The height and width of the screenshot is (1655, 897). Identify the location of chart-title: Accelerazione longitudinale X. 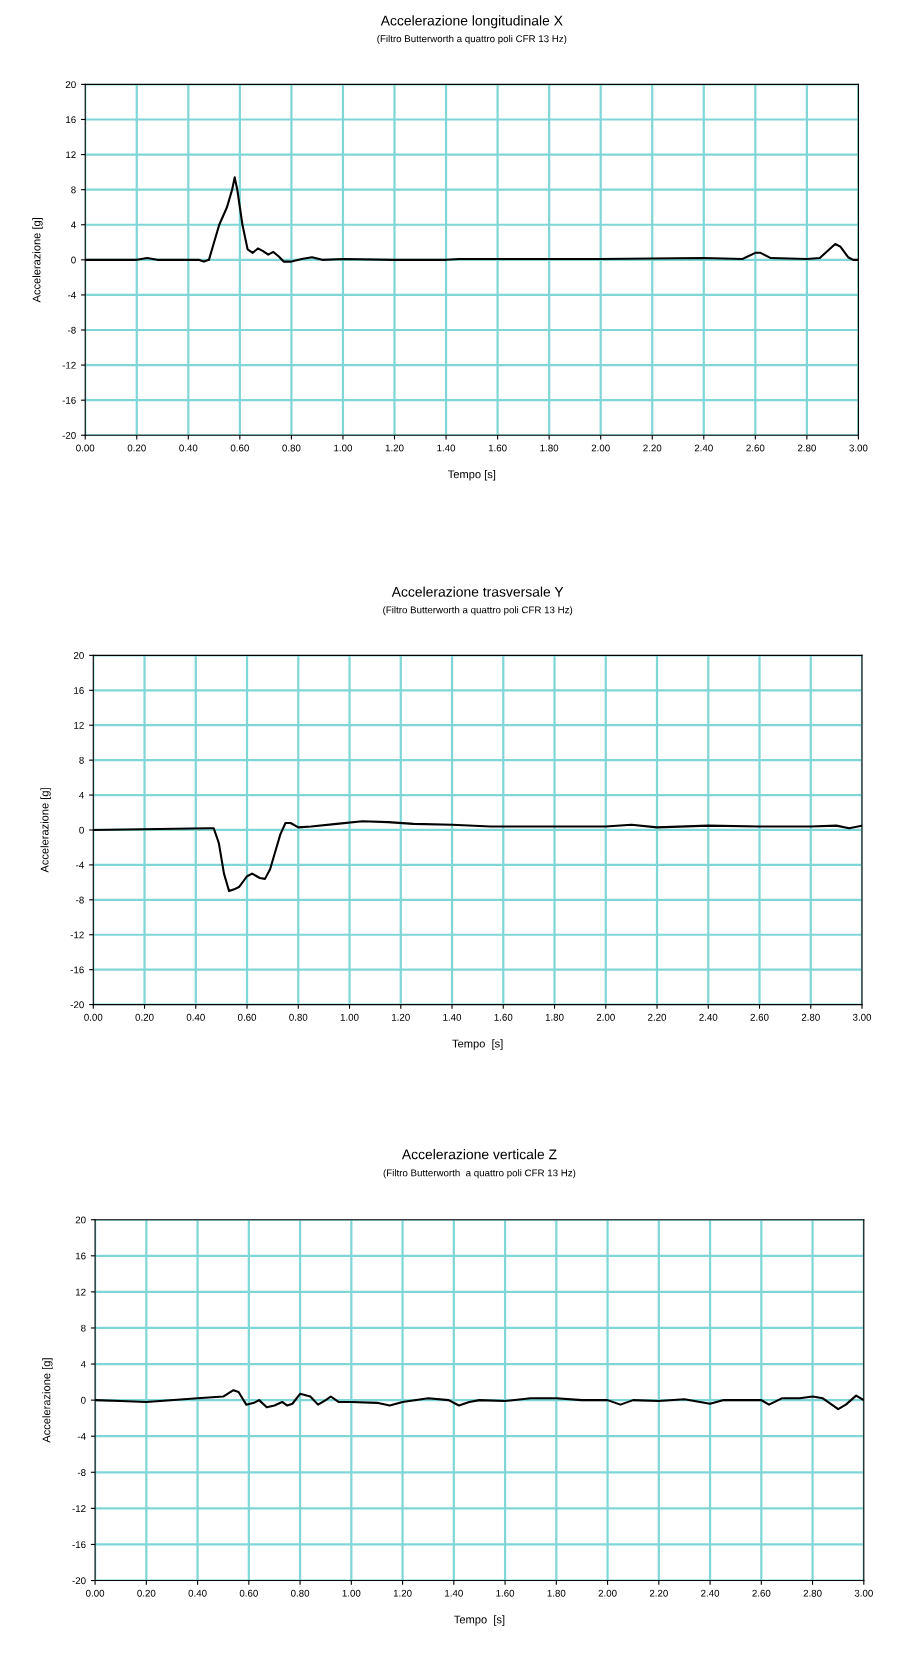
(471, 22).